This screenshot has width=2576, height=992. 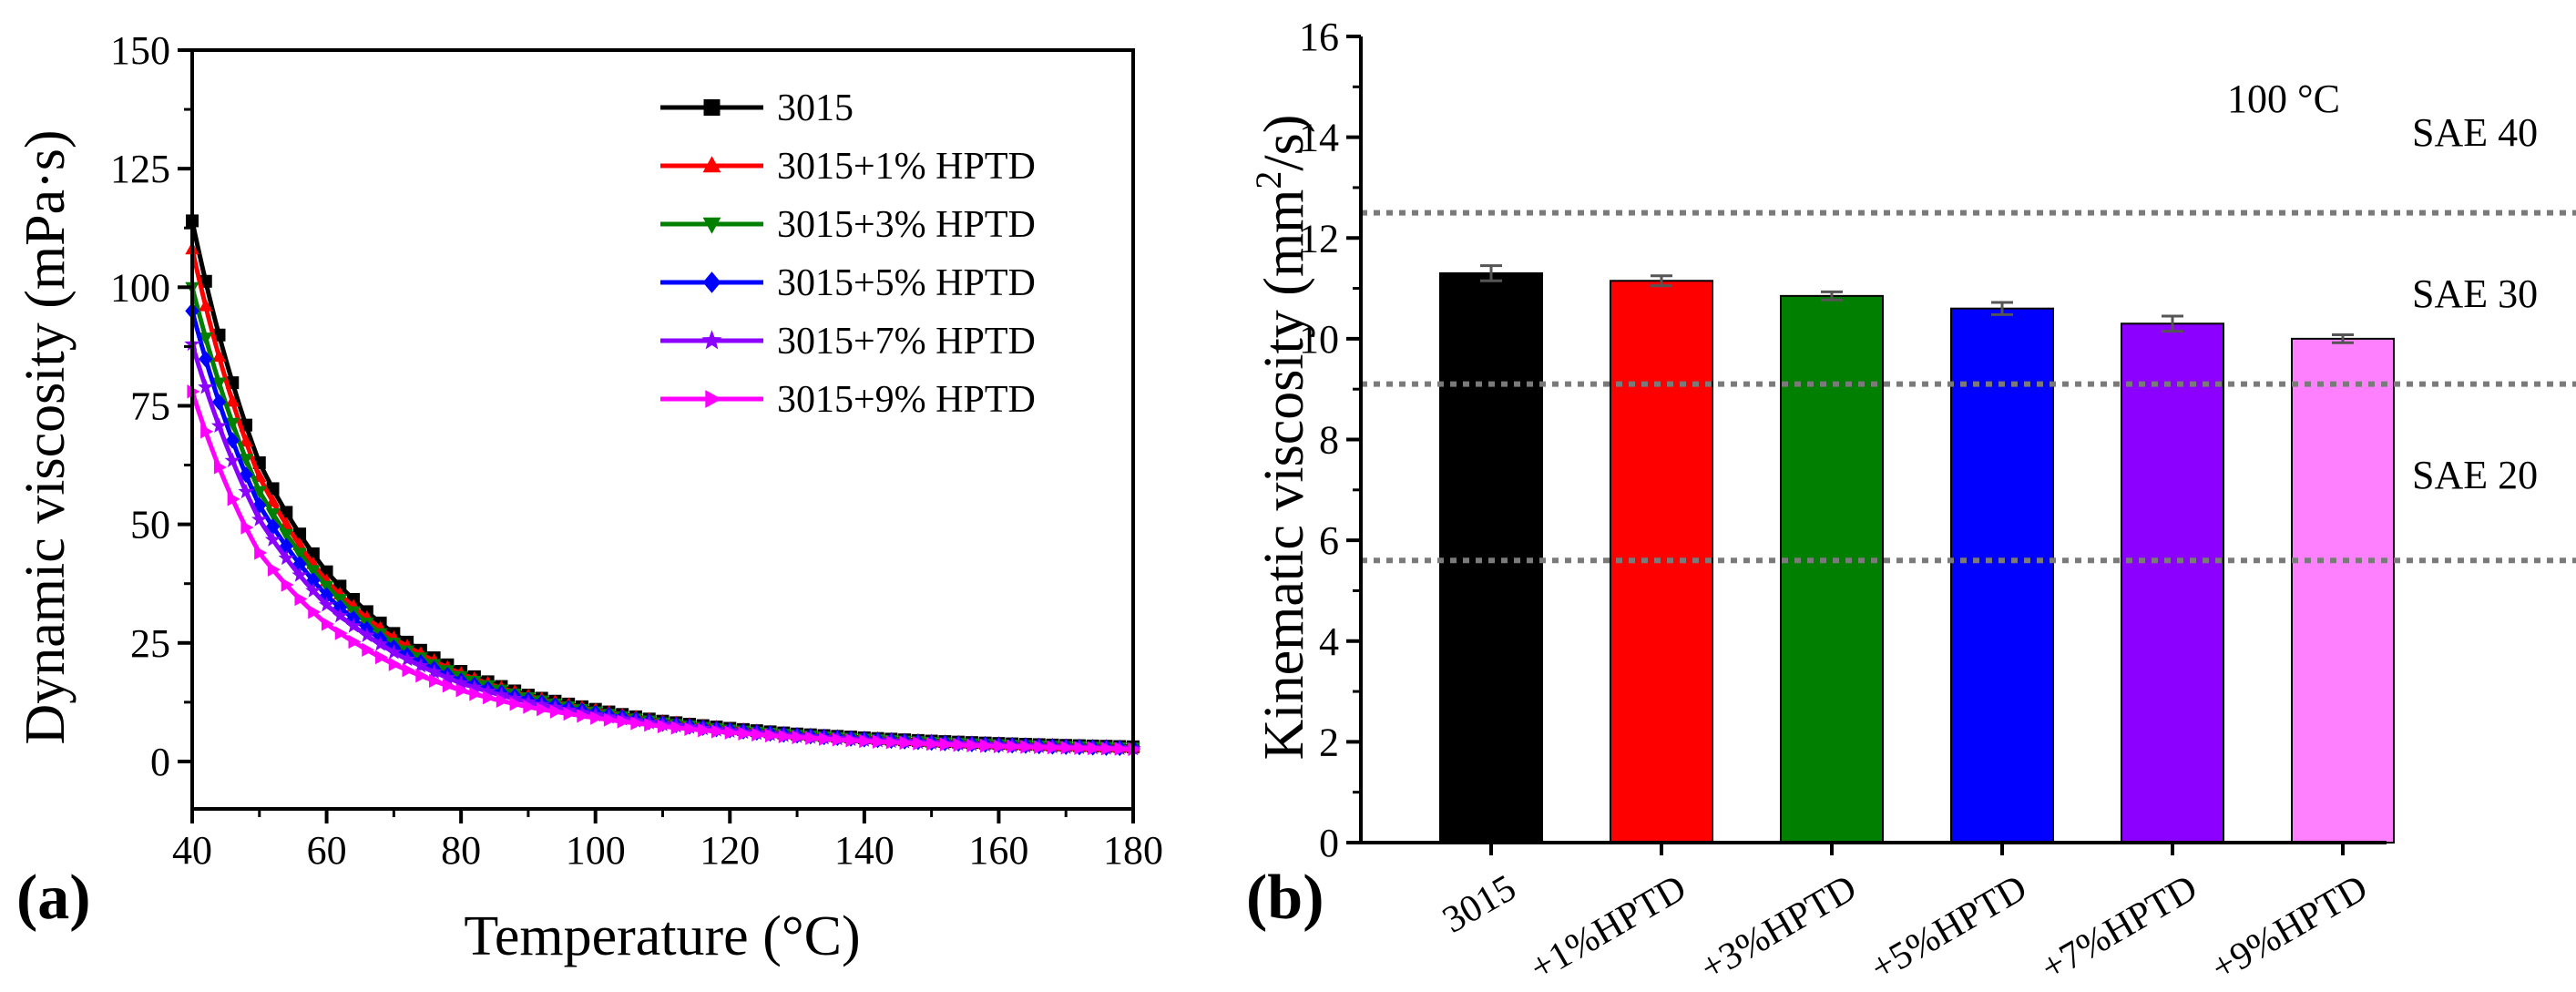 I want to click on panel-b-y-axis-title: Kinematic viscosity (mm2/s), so click(x=1281, y=438).